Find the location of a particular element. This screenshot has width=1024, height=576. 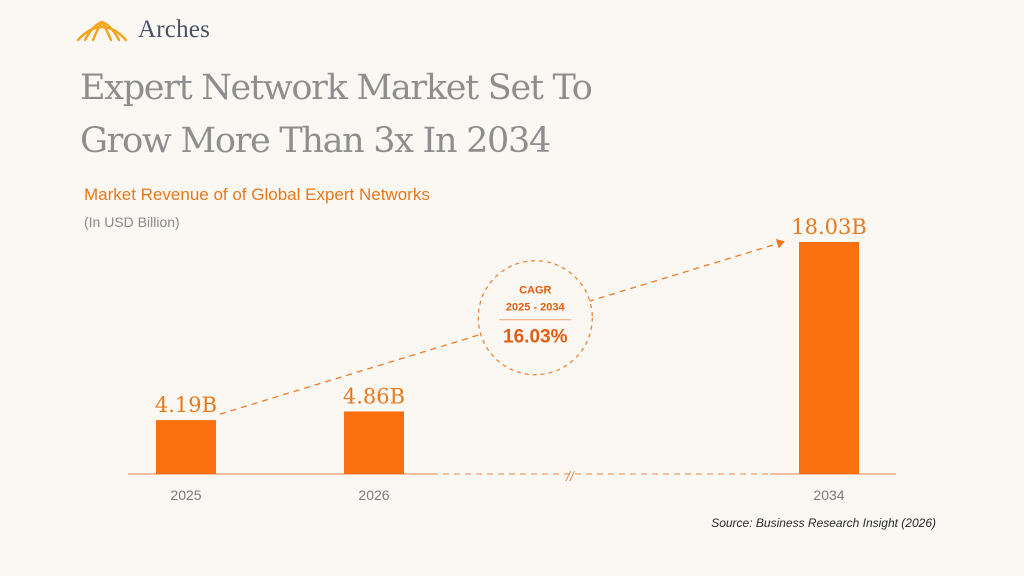

headline-line-1: Expert Network Market Set To is located at coordinates (336, 88).